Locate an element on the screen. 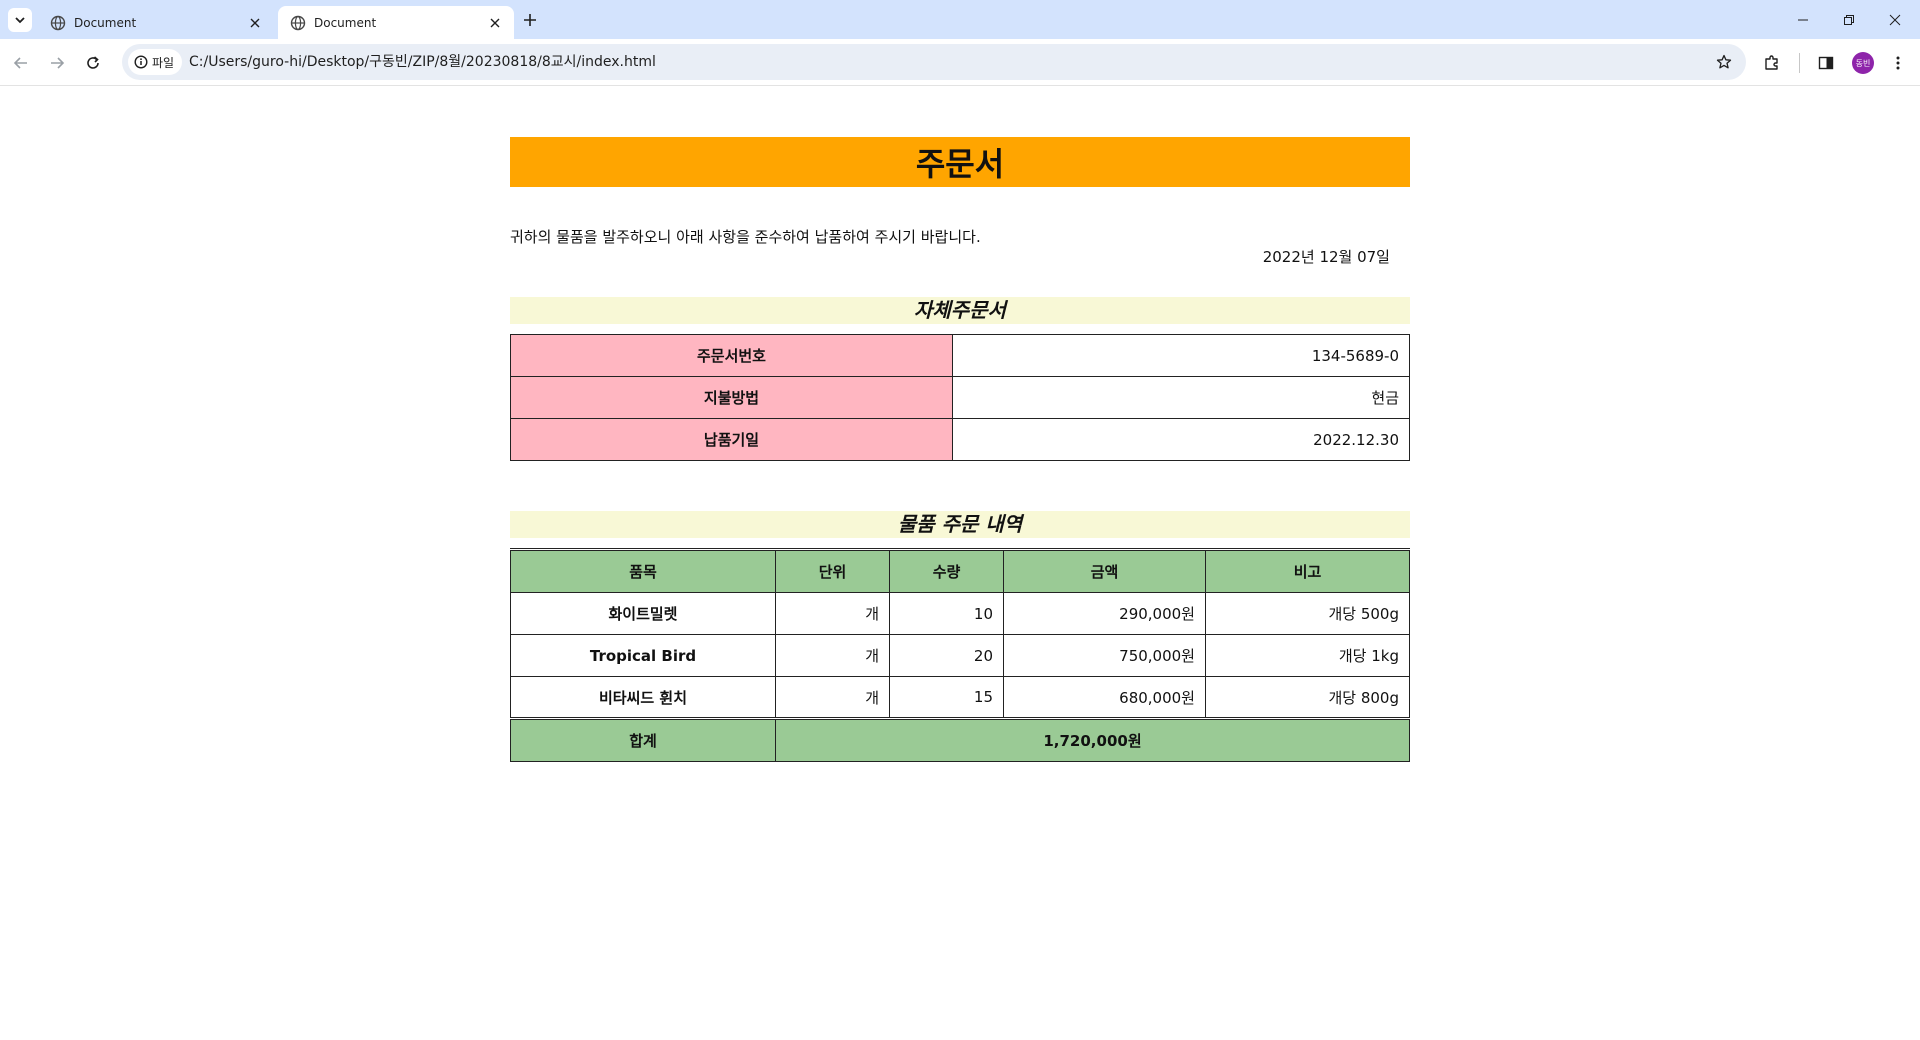 The width and height of the screenshot is (1920, 1040). bookmark-button is located at coordinates (1724, 62).